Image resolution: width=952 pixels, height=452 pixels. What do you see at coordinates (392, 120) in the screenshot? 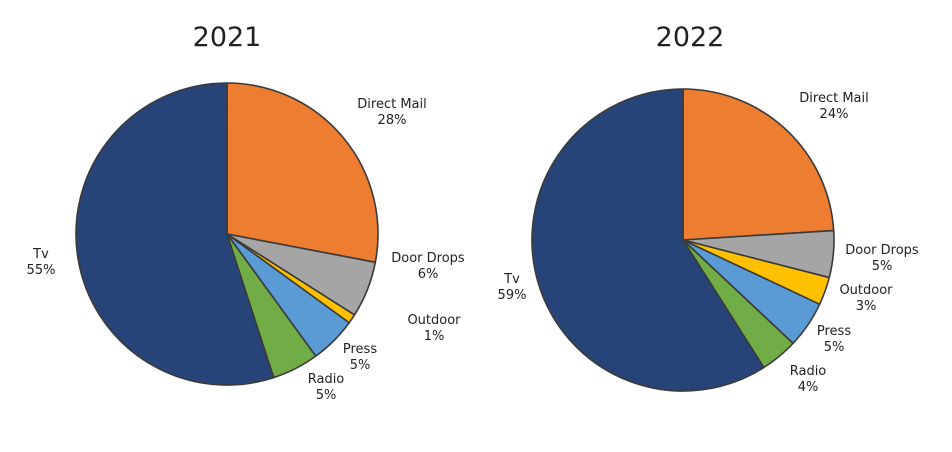
I see `slice-value-label-direct-mail: 28%` at bounding box center [392, 120].